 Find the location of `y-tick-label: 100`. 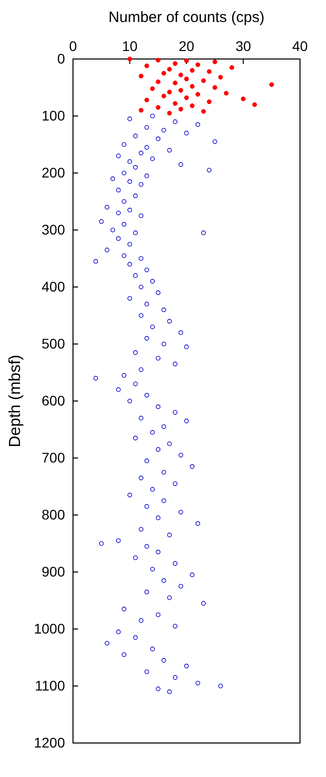

y-tick-label: 100 is located at coordinates (54, 115).